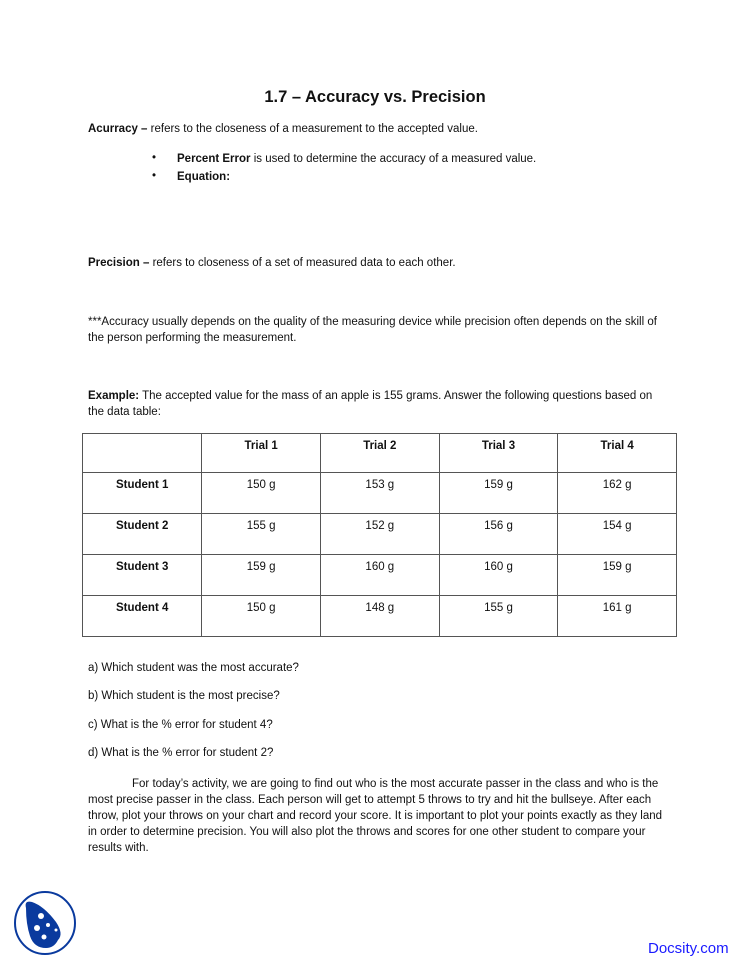 The image size is (750, 970). Describe the element at coordinates (142, 453) in the screenshot. I see `table-header` at that location.